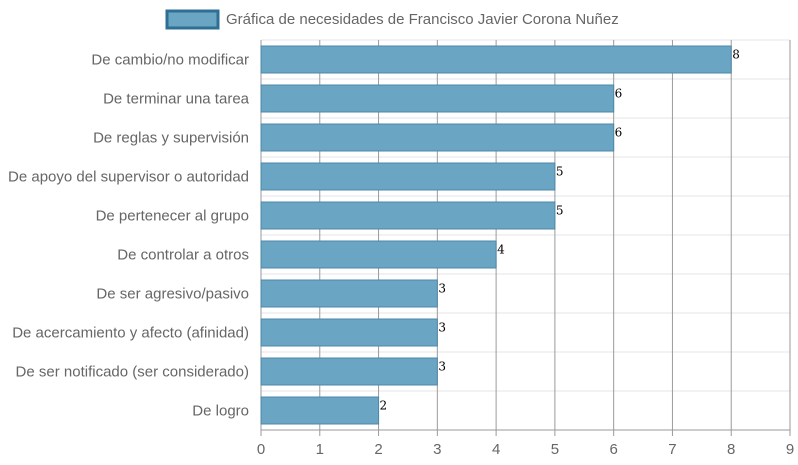  I want to click on category-label: De pertenecer al grupo, so click(172, 216).